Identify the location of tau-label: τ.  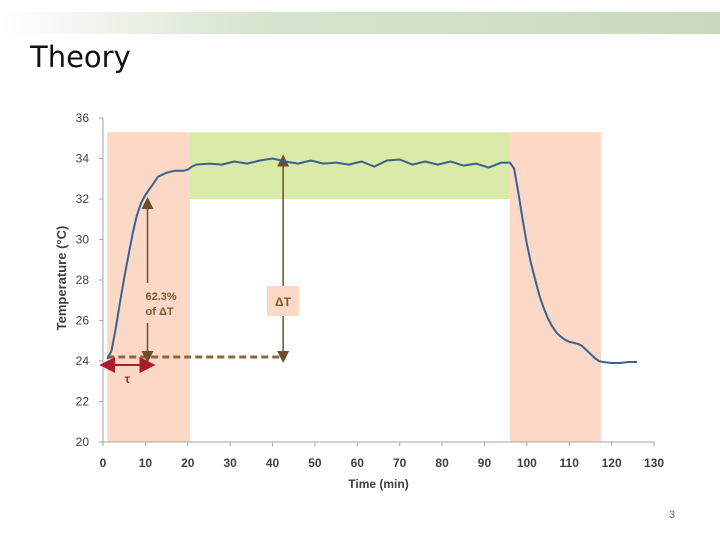
(128, 379).